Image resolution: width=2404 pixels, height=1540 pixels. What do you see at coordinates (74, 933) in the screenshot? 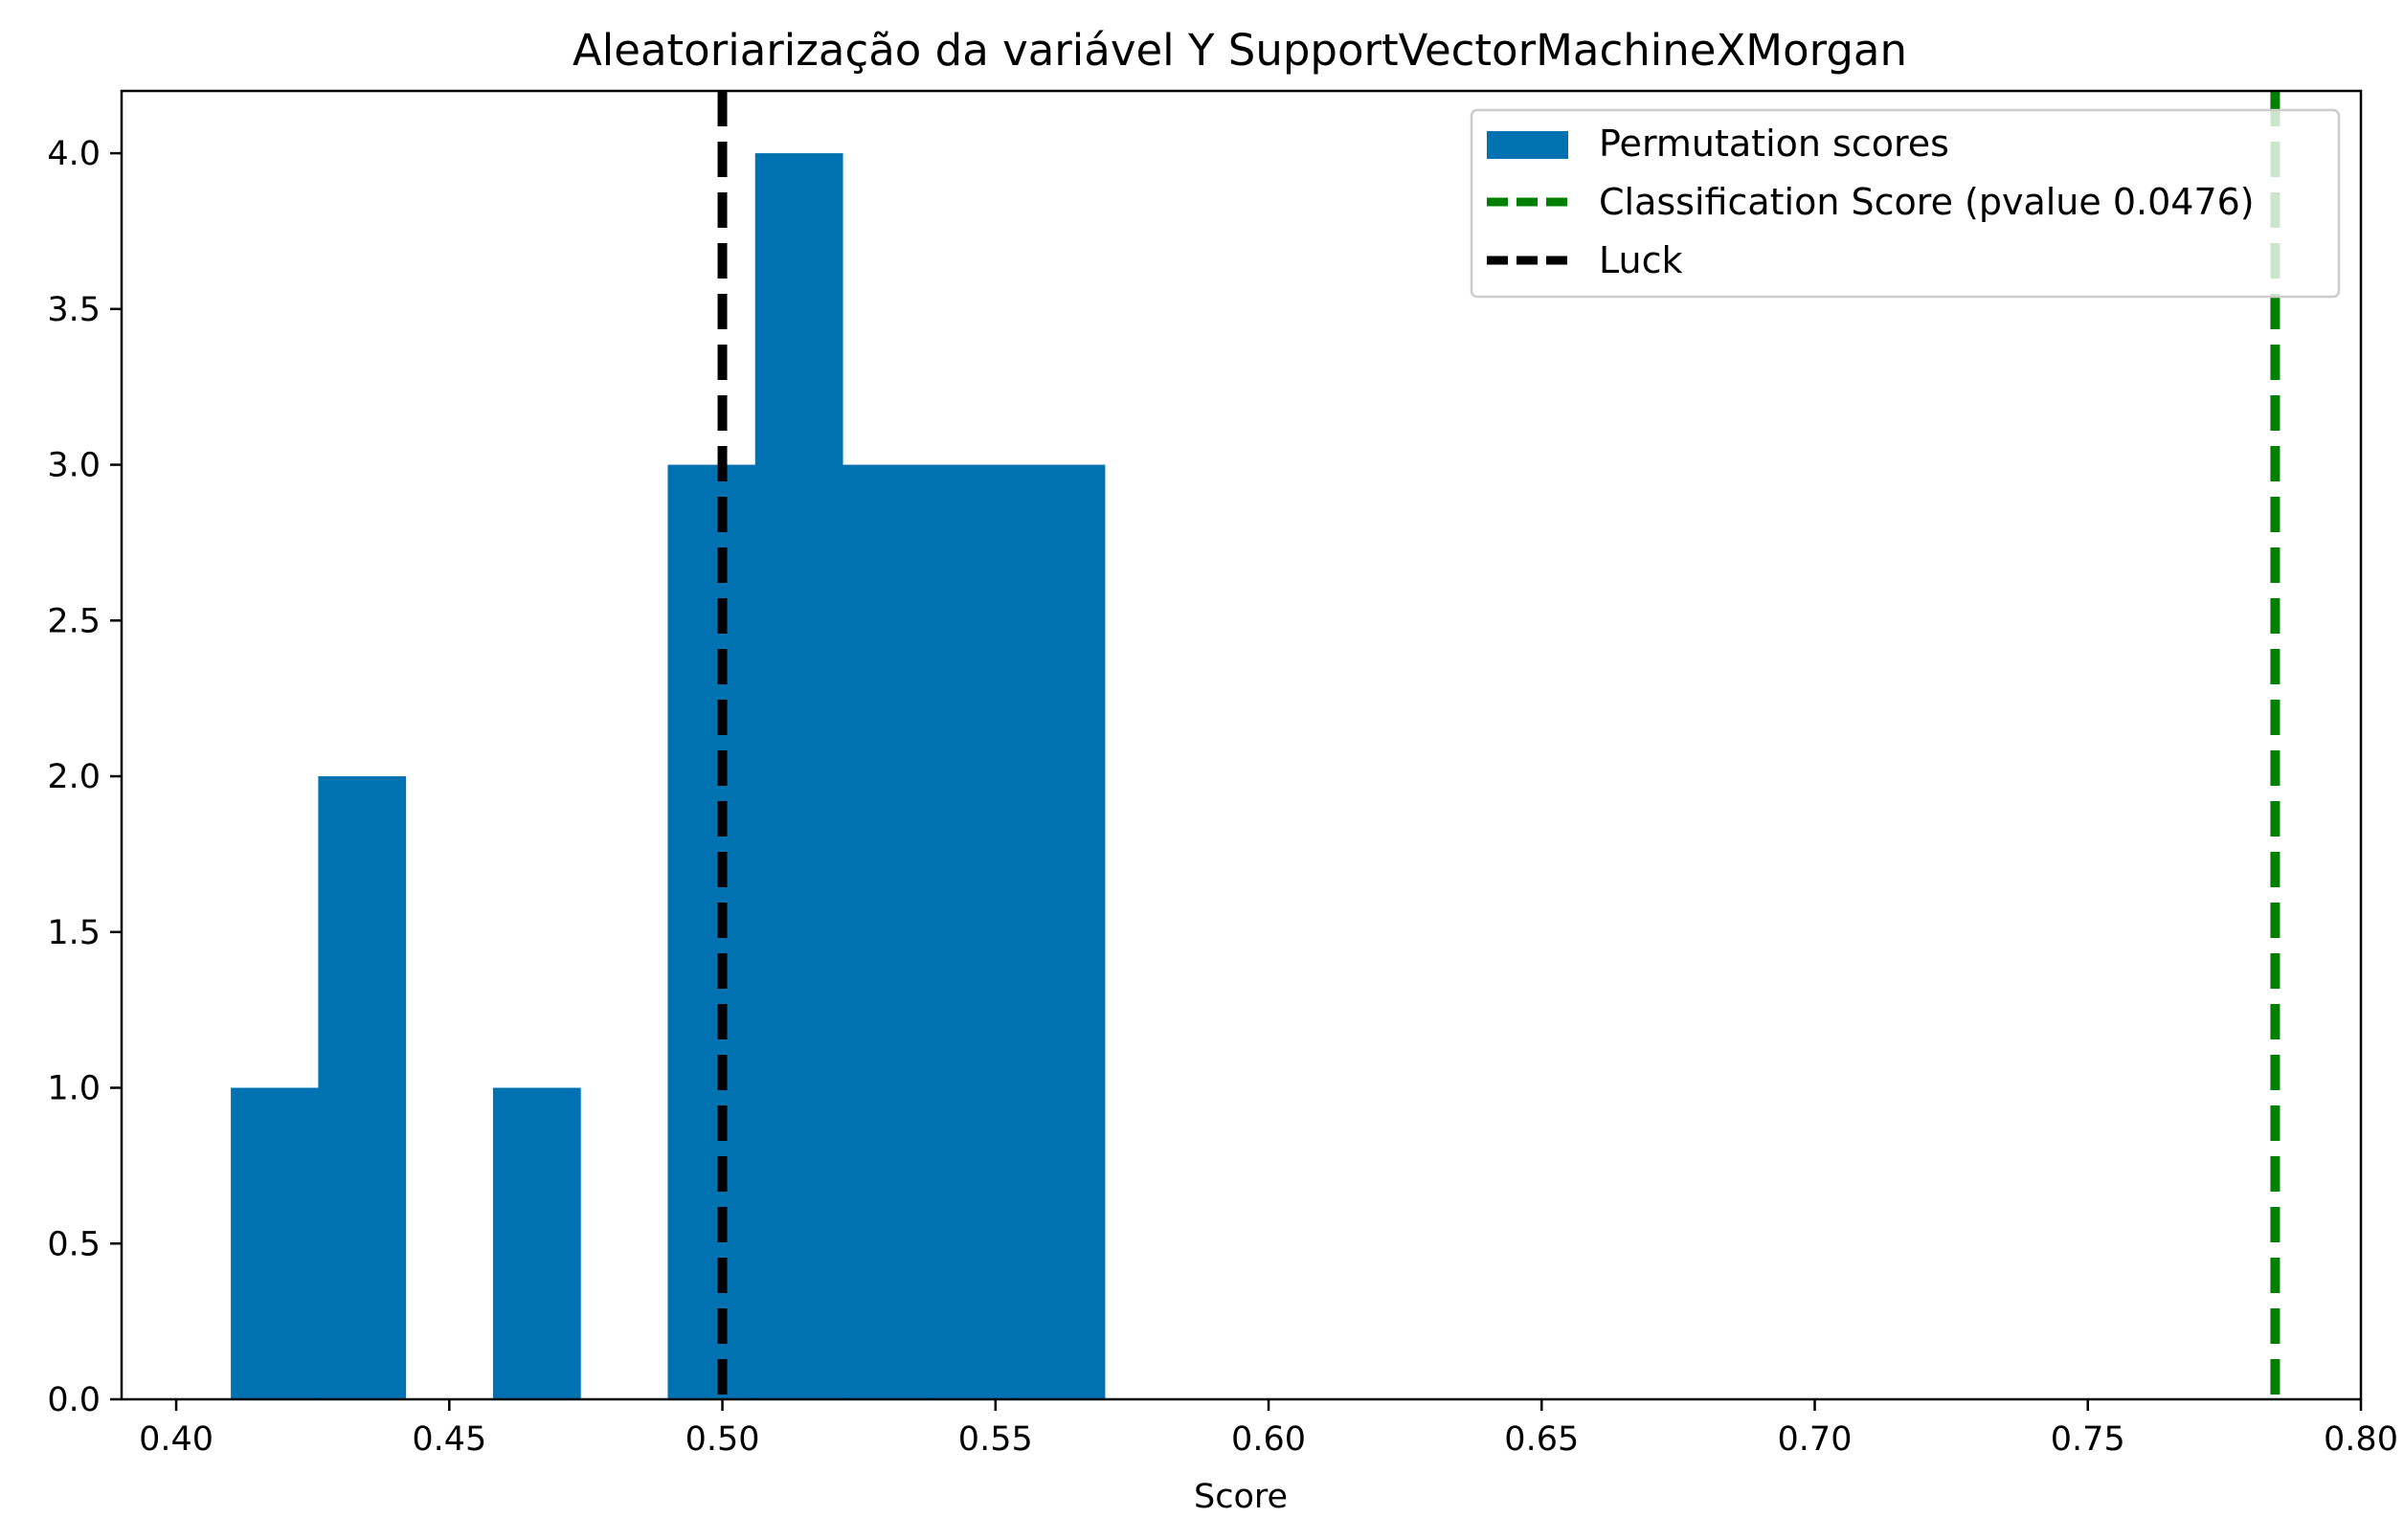
I see `y-tick-label: 1.5` at bounding box center [74, 933].